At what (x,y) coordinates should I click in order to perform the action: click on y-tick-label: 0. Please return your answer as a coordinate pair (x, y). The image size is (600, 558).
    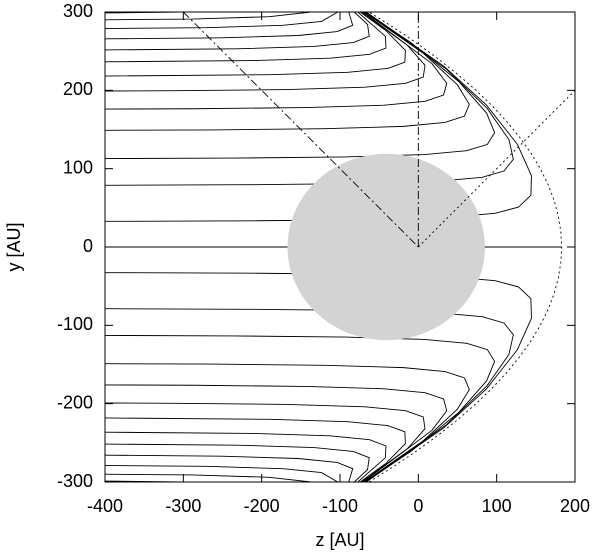
    Looking at the image, I should click on (88, 246).